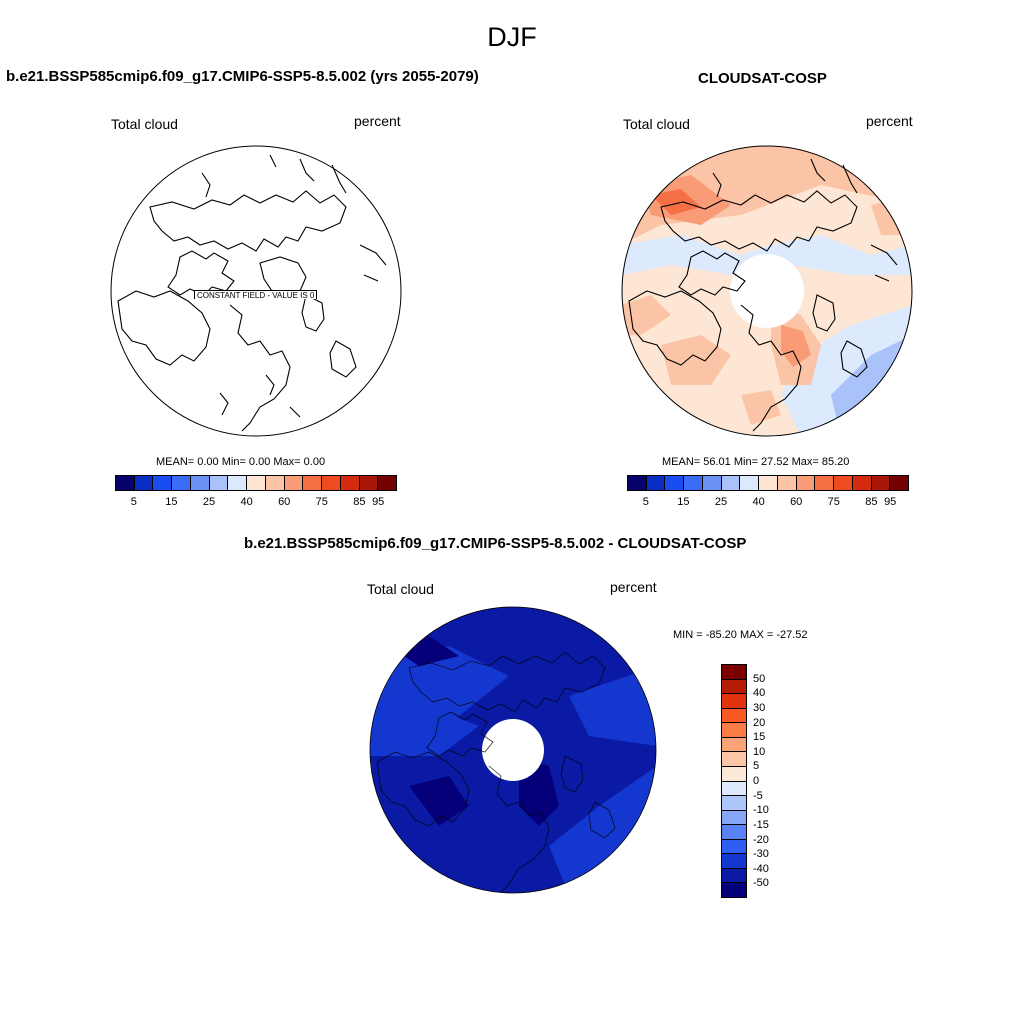  What do you see at coordinates (656, 124) in the screenshot?
I see `obs-variable-label: Total cloud` at bounding box center [656, 124].